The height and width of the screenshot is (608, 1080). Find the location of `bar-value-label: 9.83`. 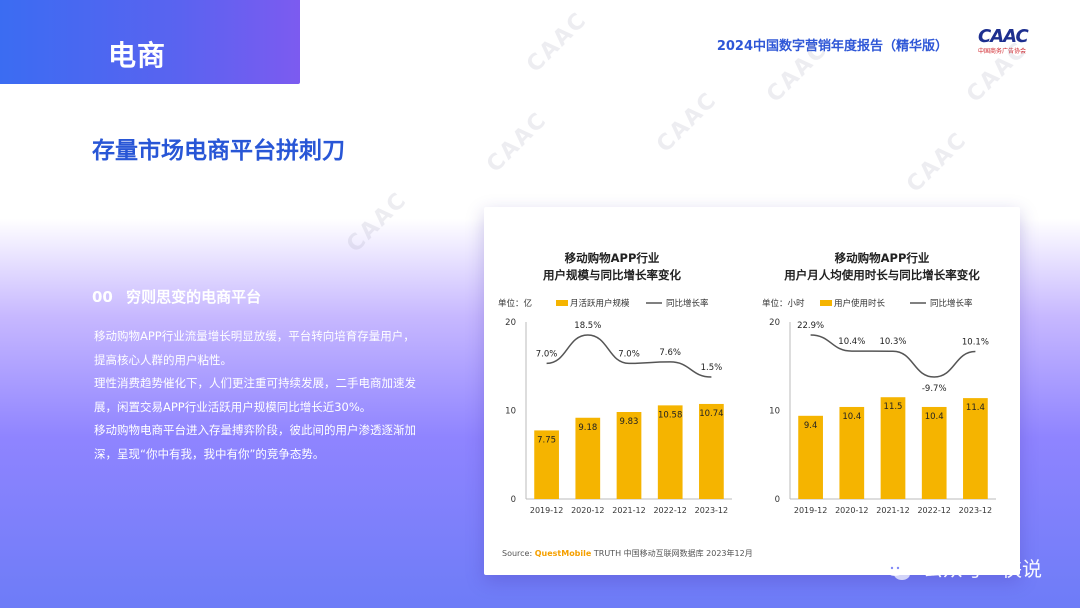

bar-value-label: 9.83 is located at coordinates (629, 422).